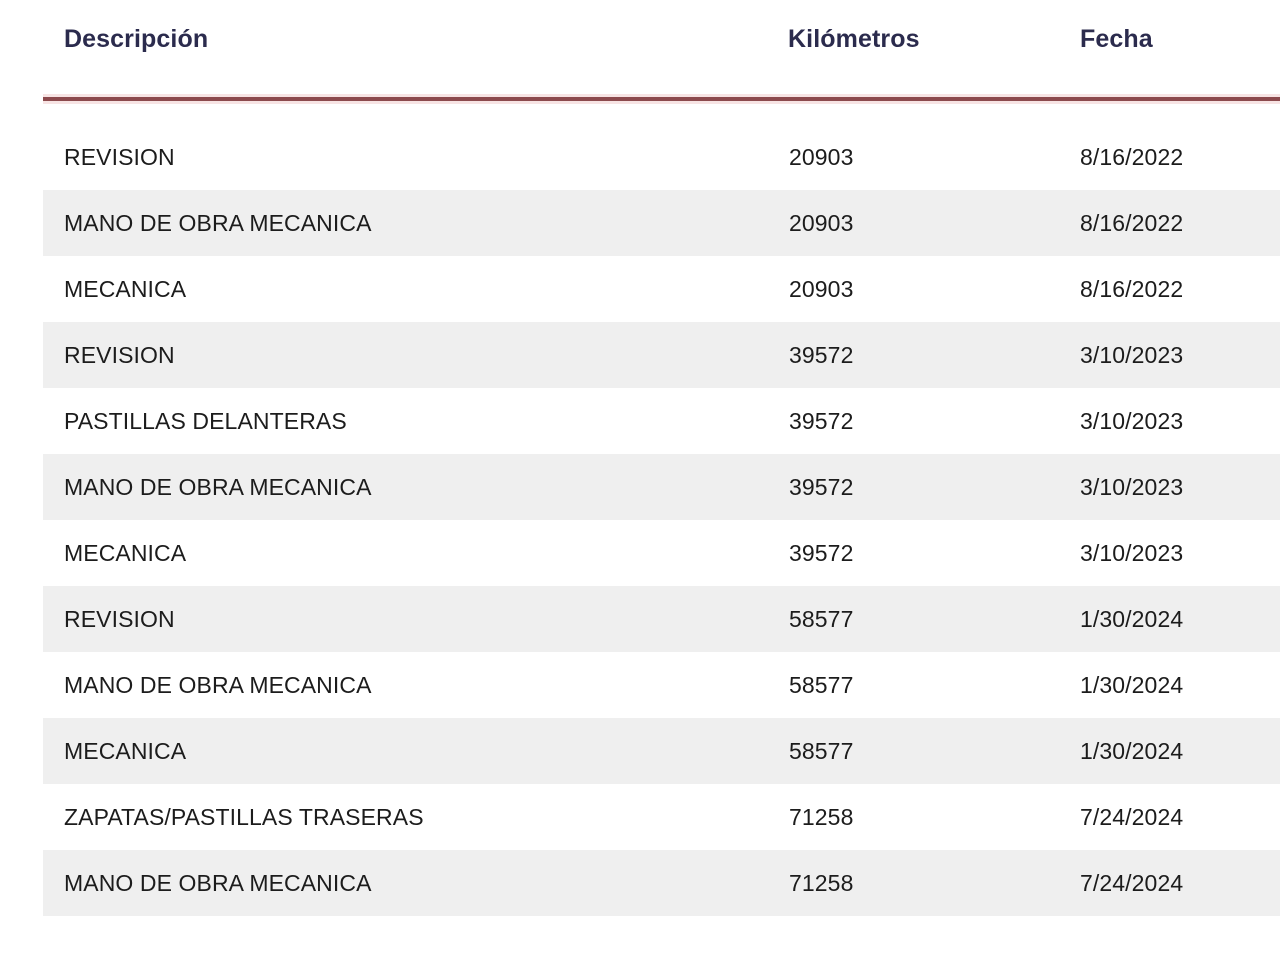 The height and width of the screenshot is (976, 1280). Describe the element at coordinates (640, 553) in the screenshot. I see `table-row: MECANICA 39572 3/10/2023` at that location.